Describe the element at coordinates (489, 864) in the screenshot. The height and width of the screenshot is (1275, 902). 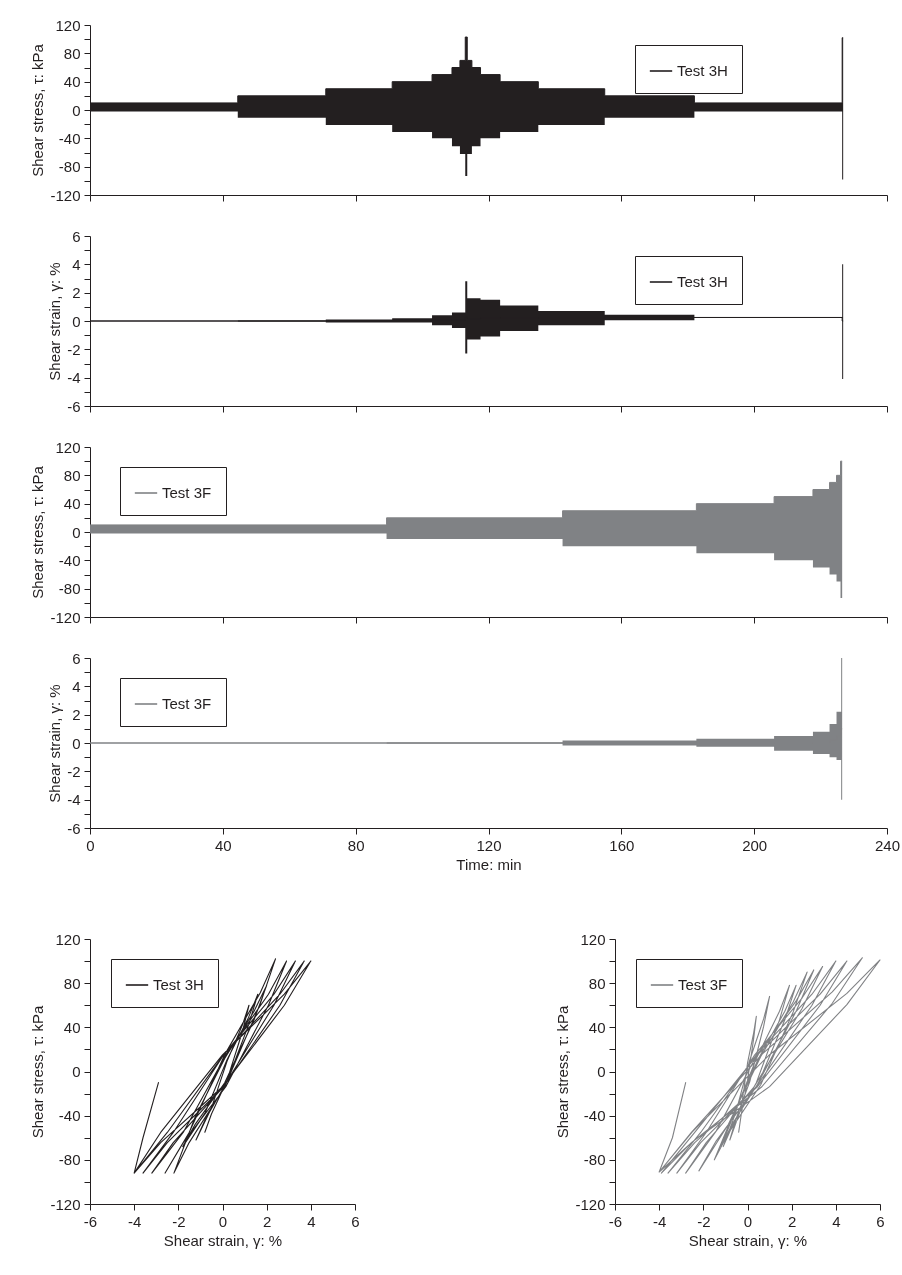
I see `x-axis-title: Time: min` at that location.